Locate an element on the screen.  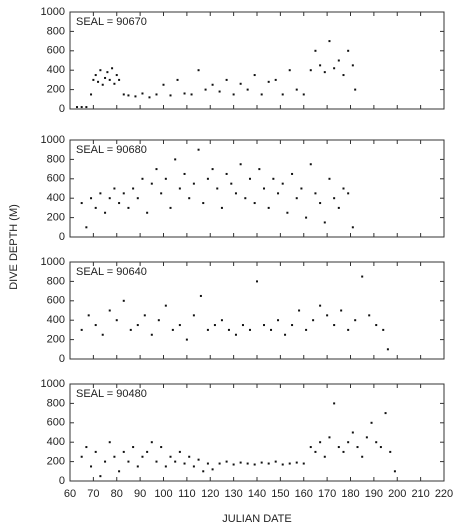
x-tick-label: 120 is located at coordinates (210, 494).